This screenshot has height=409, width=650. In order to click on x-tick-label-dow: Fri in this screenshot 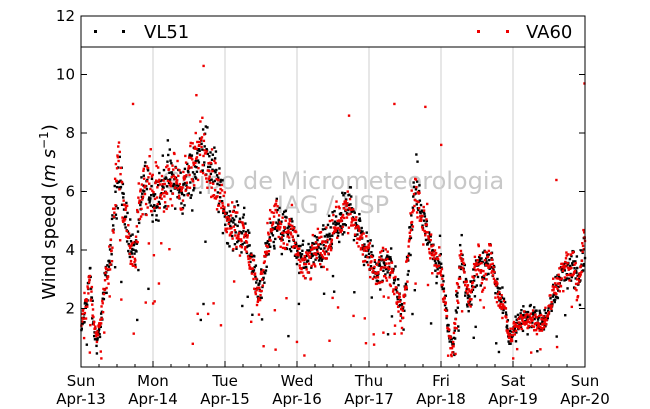, I will do `click(441, 381)`.